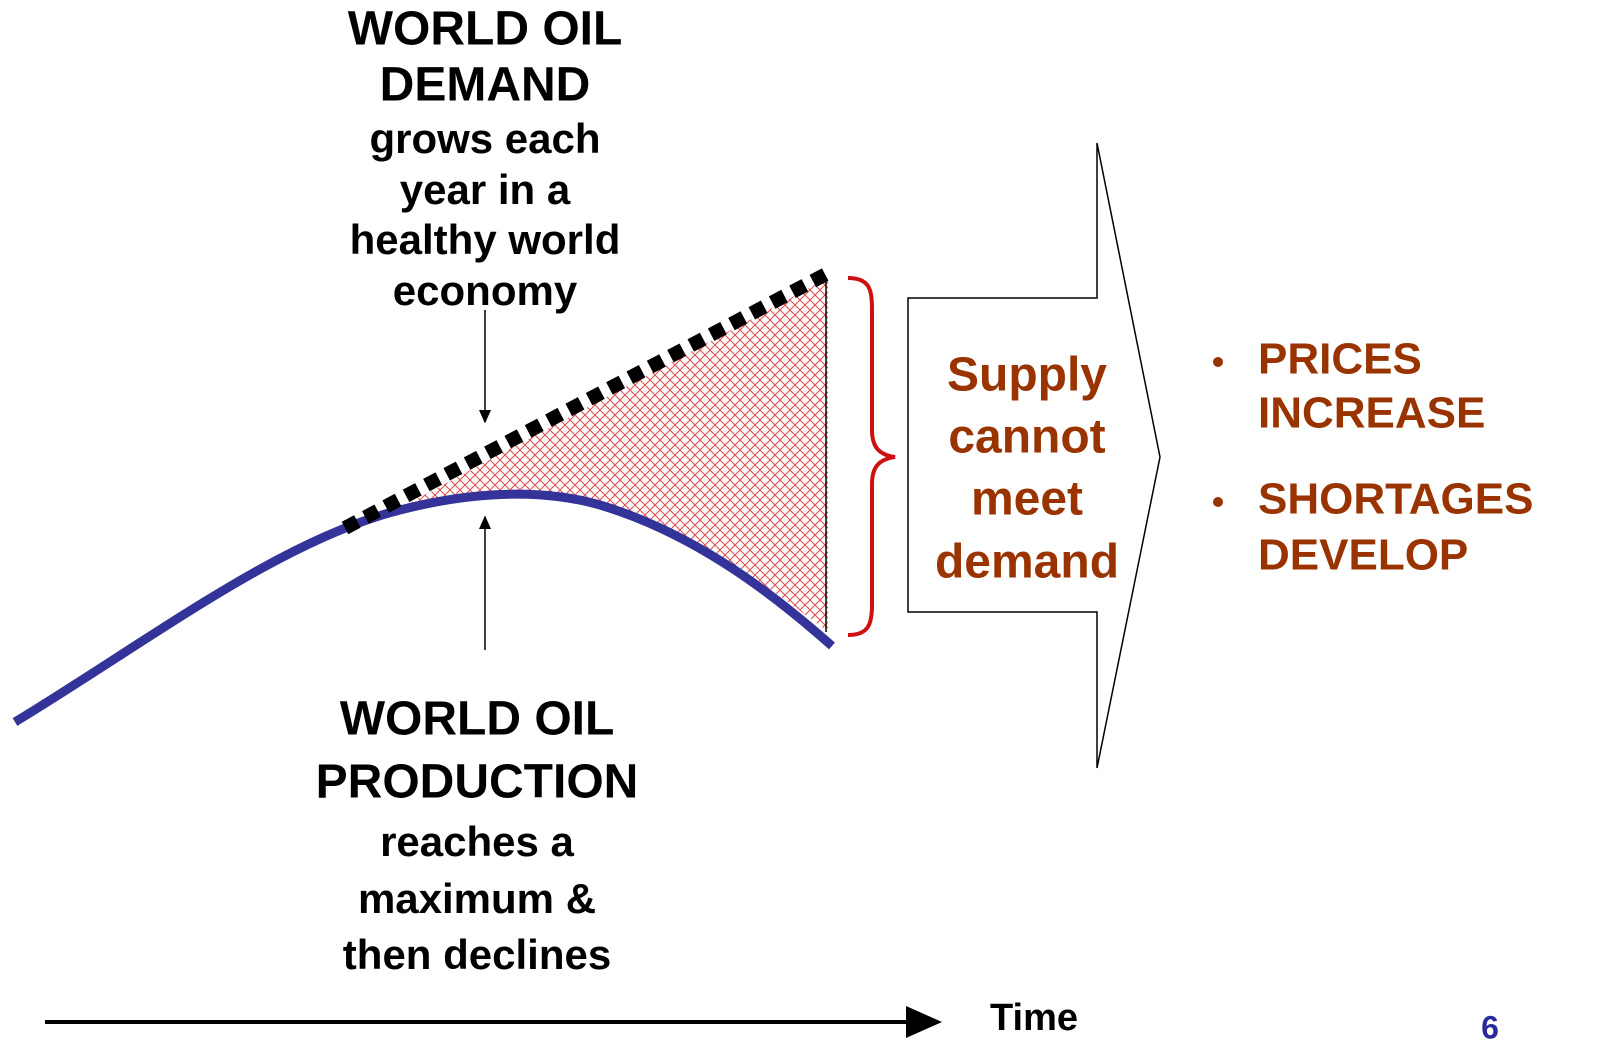  Describe the element at coordinates (614, 455) in the screenshot. I see `gap-area` at that location.